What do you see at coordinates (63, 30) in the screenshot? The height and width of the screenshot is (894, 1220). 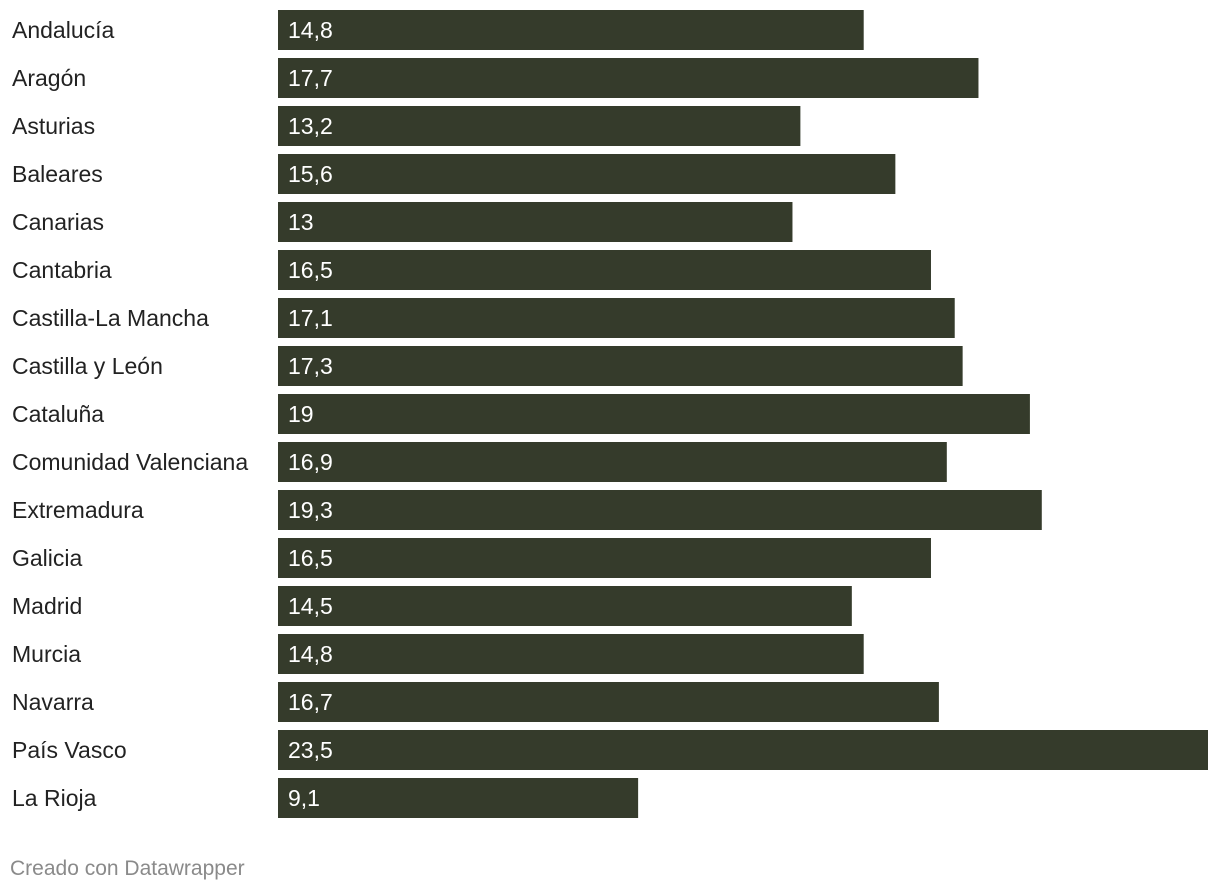 I see `category-label-andalucia: Andalucía` at bounding box center [63, 30].